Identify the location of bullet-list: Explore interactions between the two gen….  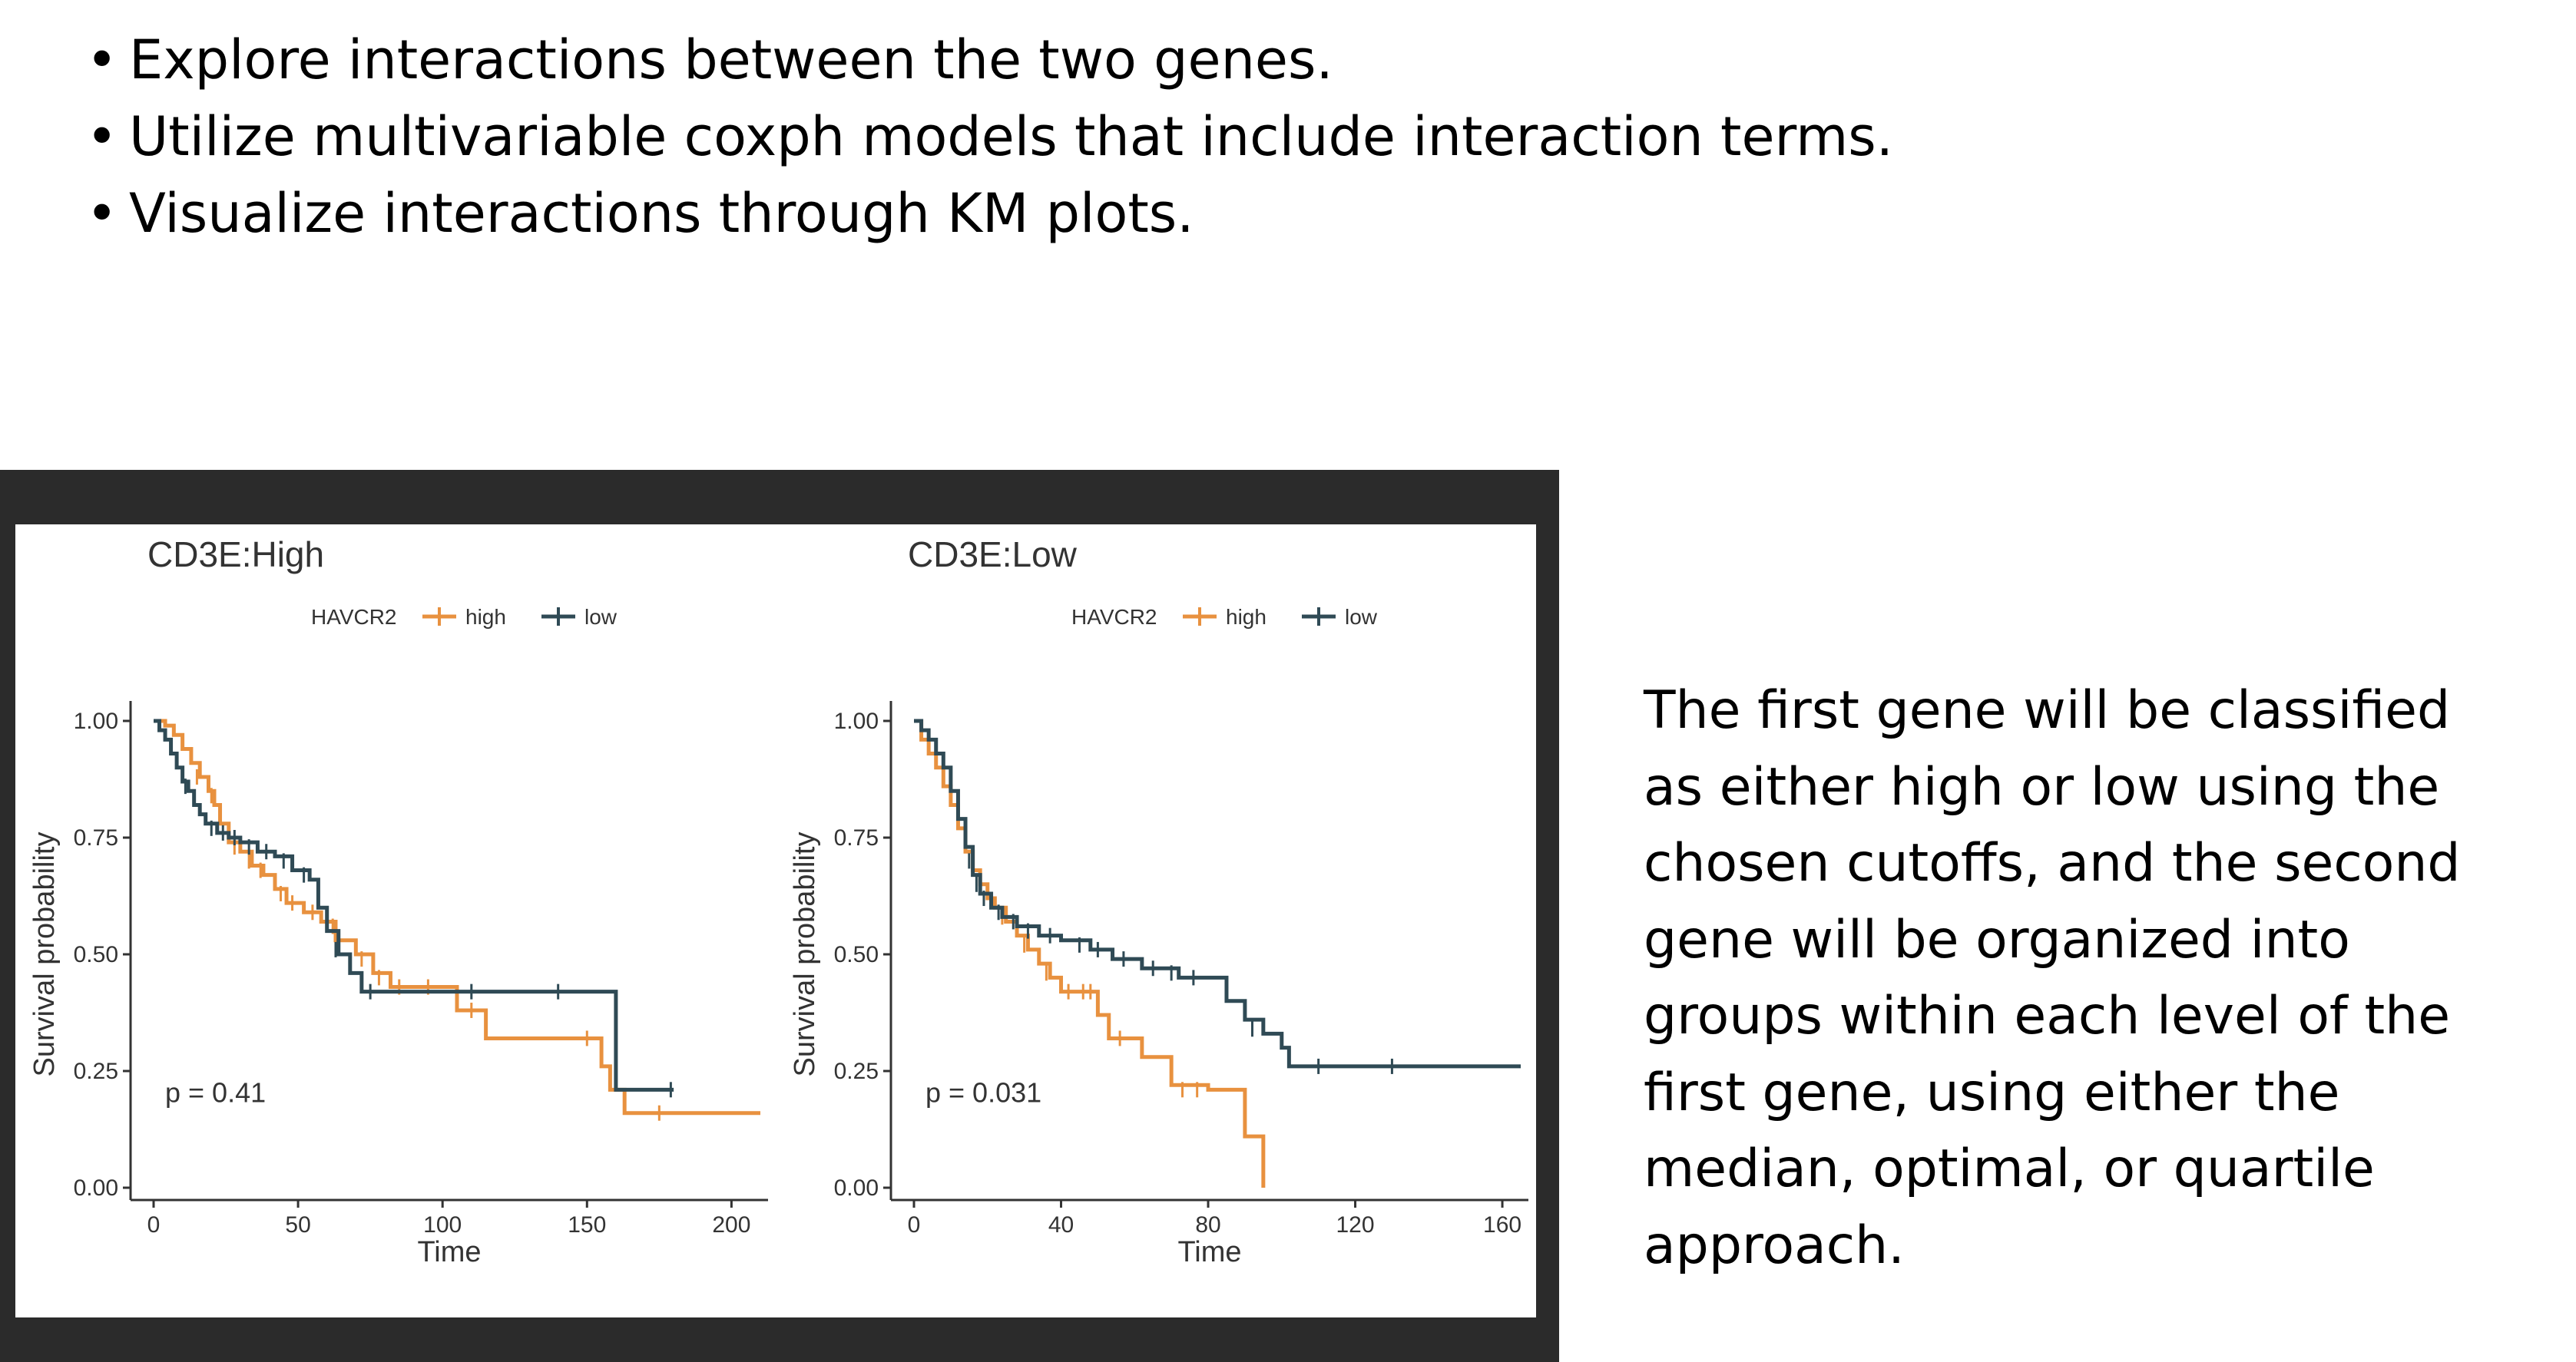
(989, 136).